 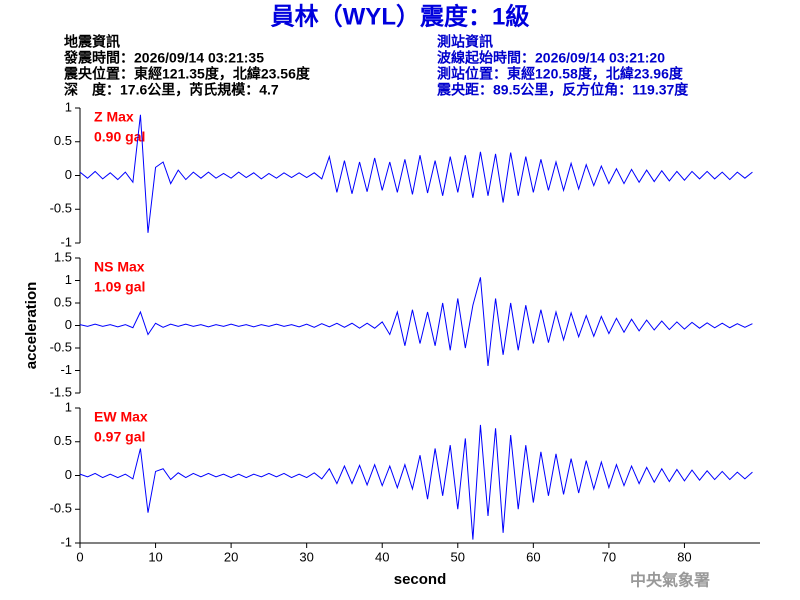 I want to click on earthquake-info: 深 度：17.6公里，芮氏規模：4.7, so click(x=171, y=90).